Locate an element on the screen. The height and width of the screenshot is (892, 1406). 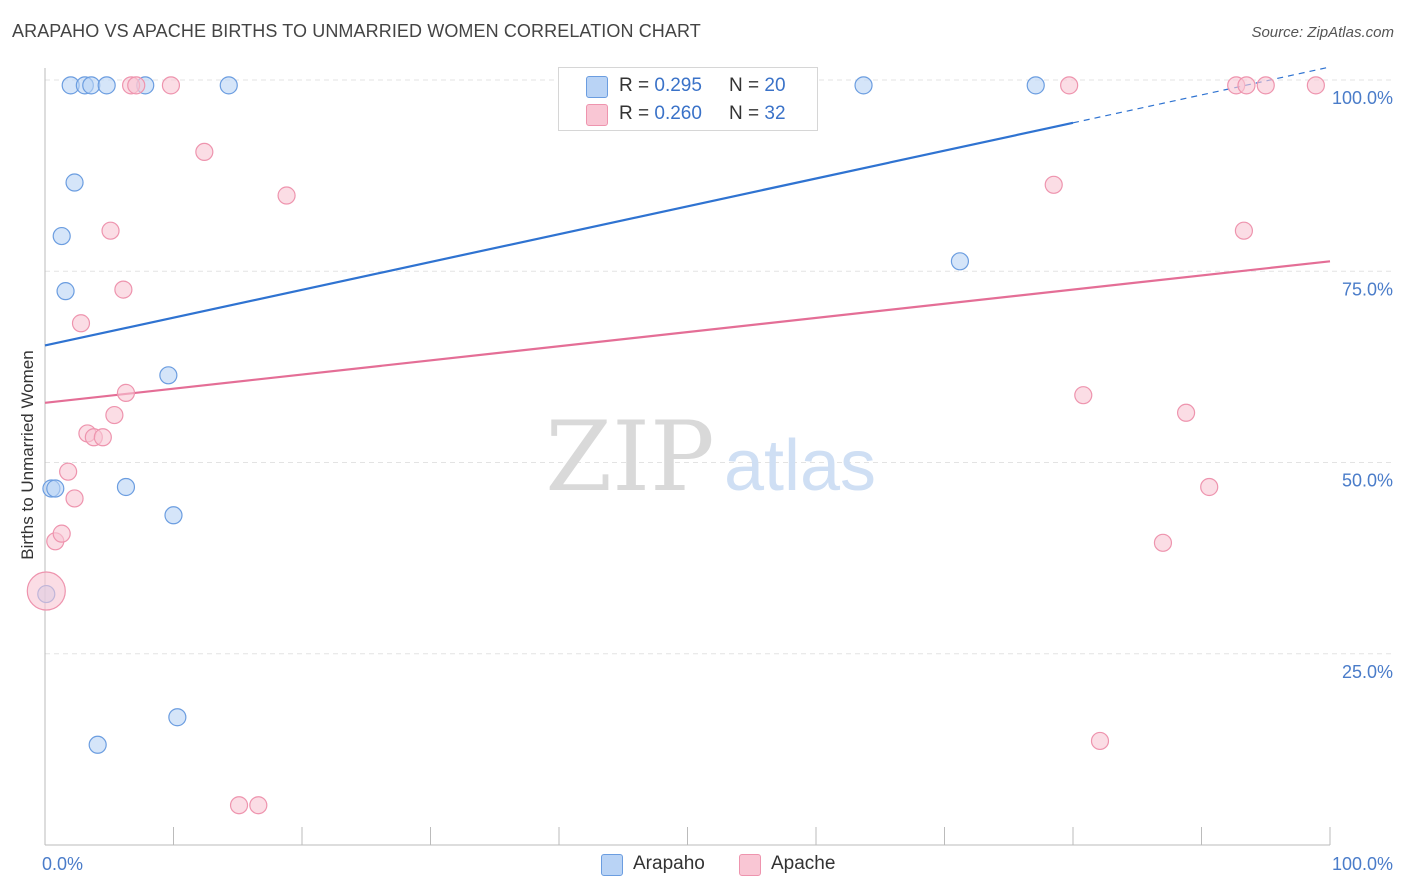
apache-legend-swatch is located at coordinates (750, 865).